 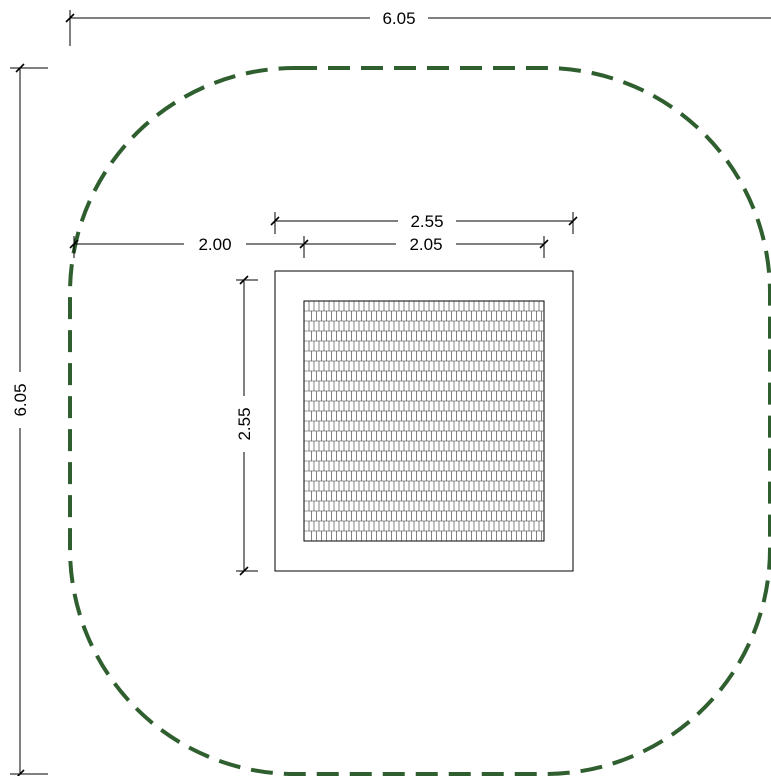 I want to click on grate-hatch, so click(x=424, y=421).